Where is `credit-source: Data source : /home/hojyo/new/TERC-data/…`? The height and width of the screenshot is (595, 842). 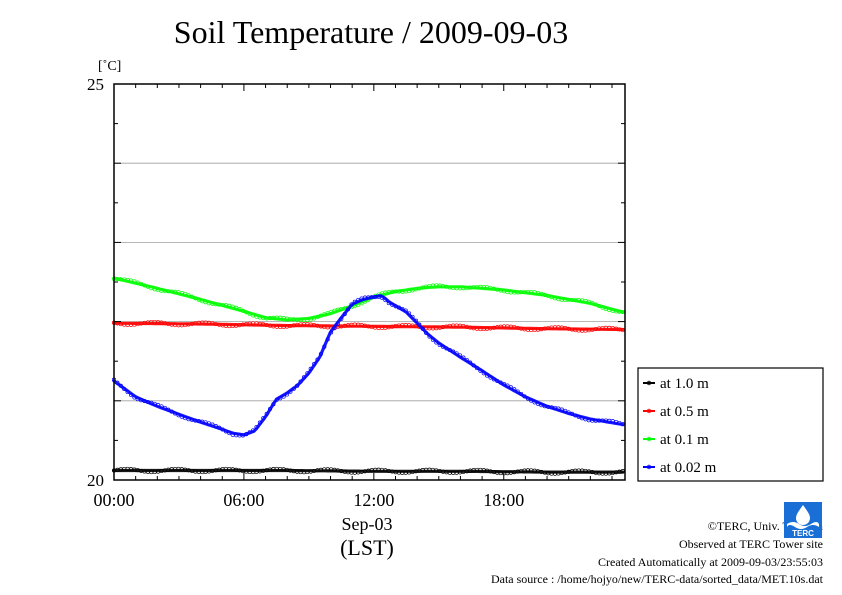 credit-source: Data source : /home/hojyo/new/TERC-data/… is located at coordinates (656, 579).